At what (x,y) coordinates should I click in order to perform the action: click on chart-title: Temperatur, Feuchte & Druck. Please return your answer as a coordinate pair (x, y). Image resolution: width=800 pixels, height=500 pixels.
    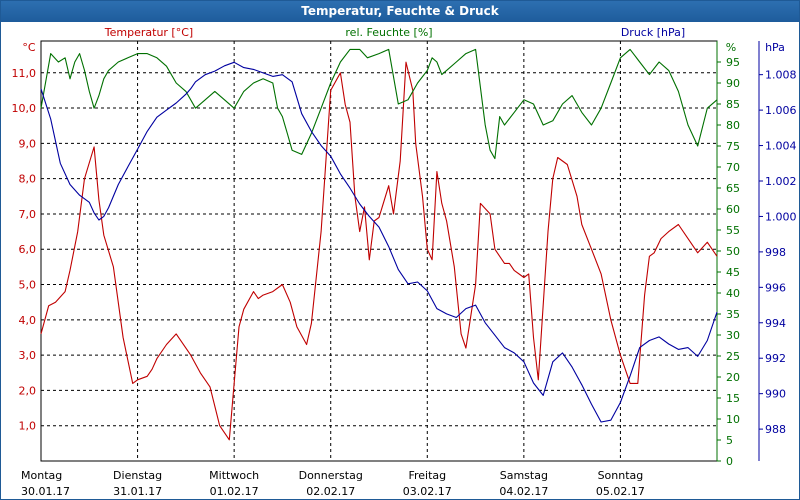
    Looking at the image, I should click on (400, 11).